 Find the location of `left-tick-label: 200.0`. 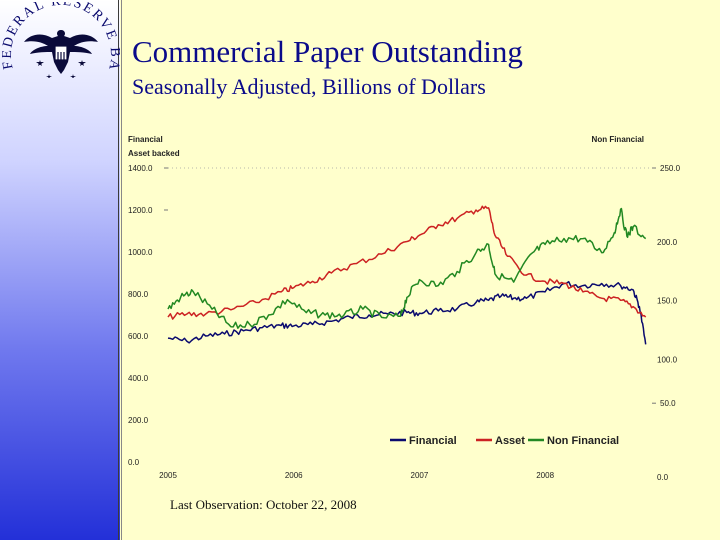

left-tick-label: 200.0 is located at coordinates (138, 420).